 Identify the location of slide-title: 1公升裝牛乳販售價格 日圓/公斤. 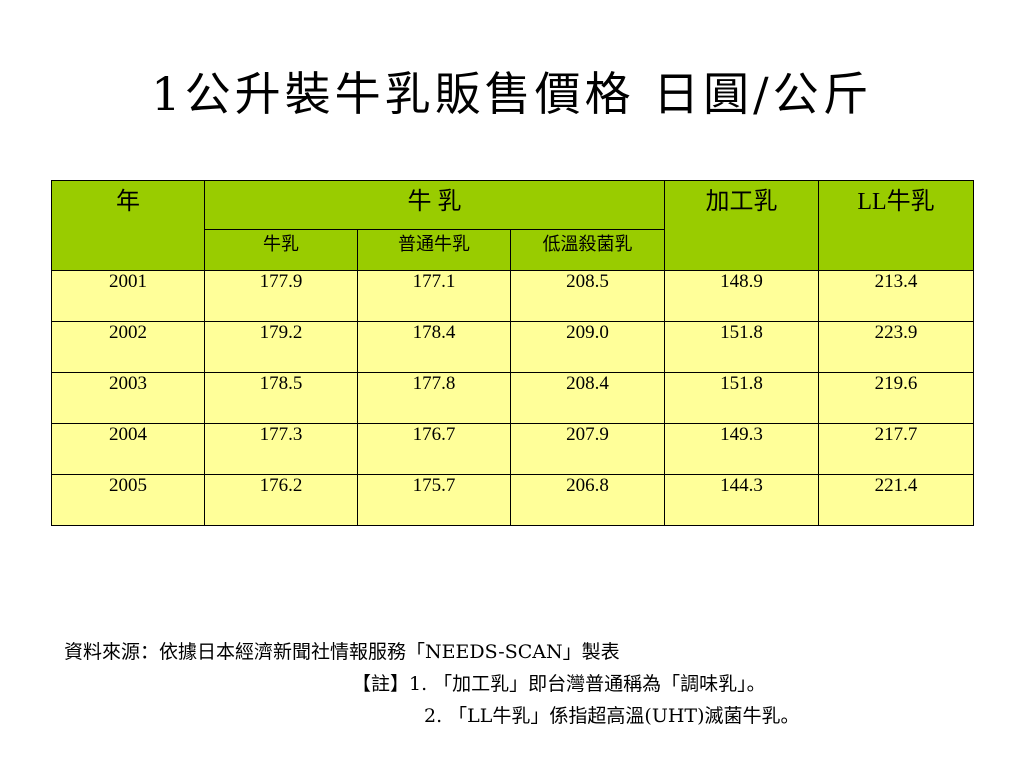
(512, 94).